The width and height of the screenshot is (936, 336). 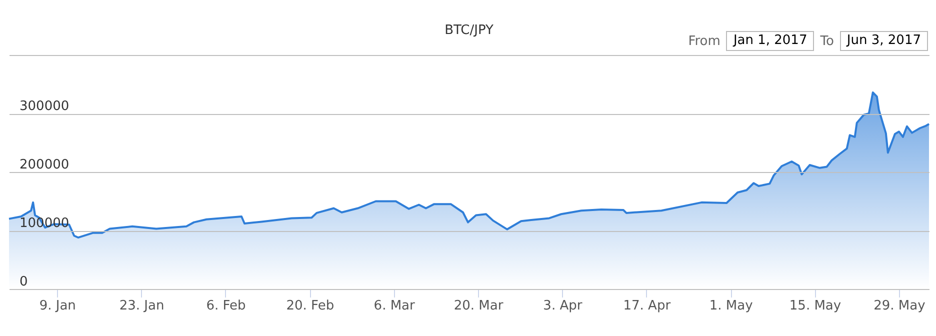 What do you see at coordinates (827, 41) in the screenshot?
I see `text: To` at bounding box center [827, 41].